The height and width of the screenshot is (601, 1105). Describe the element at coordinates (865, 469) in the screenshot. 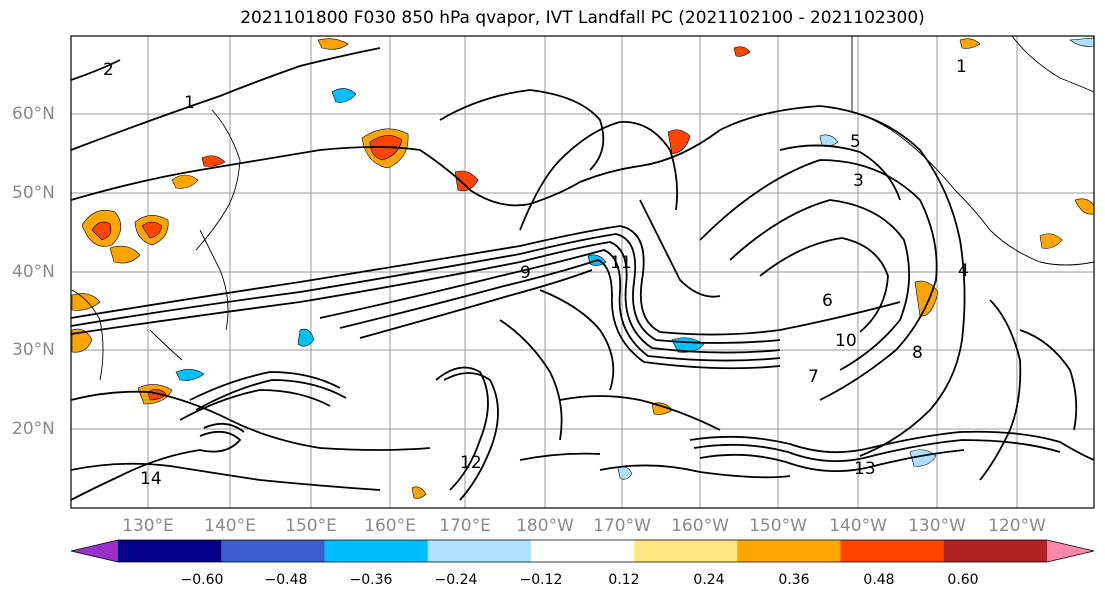

I see `contour-label: 13` at that location.